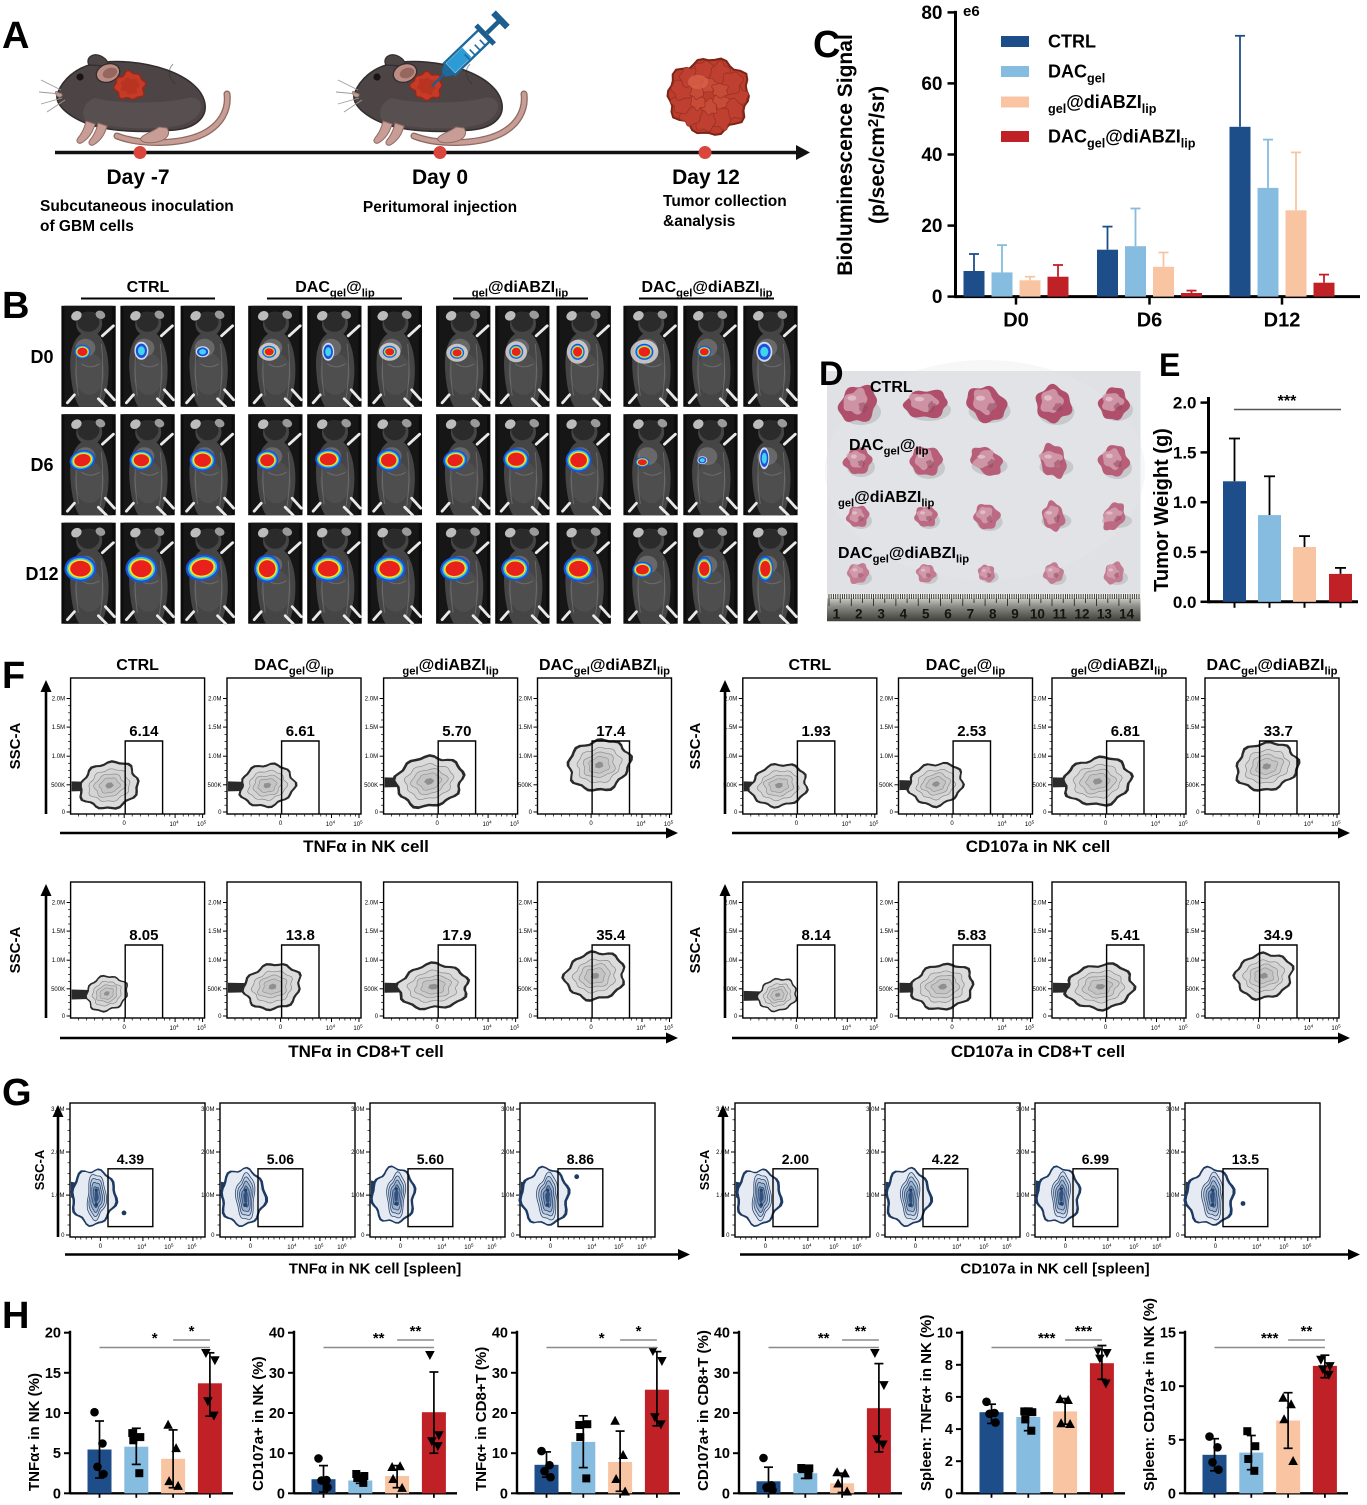  Describe the element at coordinates (971, 614) in the screenshot. I see `svg-text: 7` at that location.